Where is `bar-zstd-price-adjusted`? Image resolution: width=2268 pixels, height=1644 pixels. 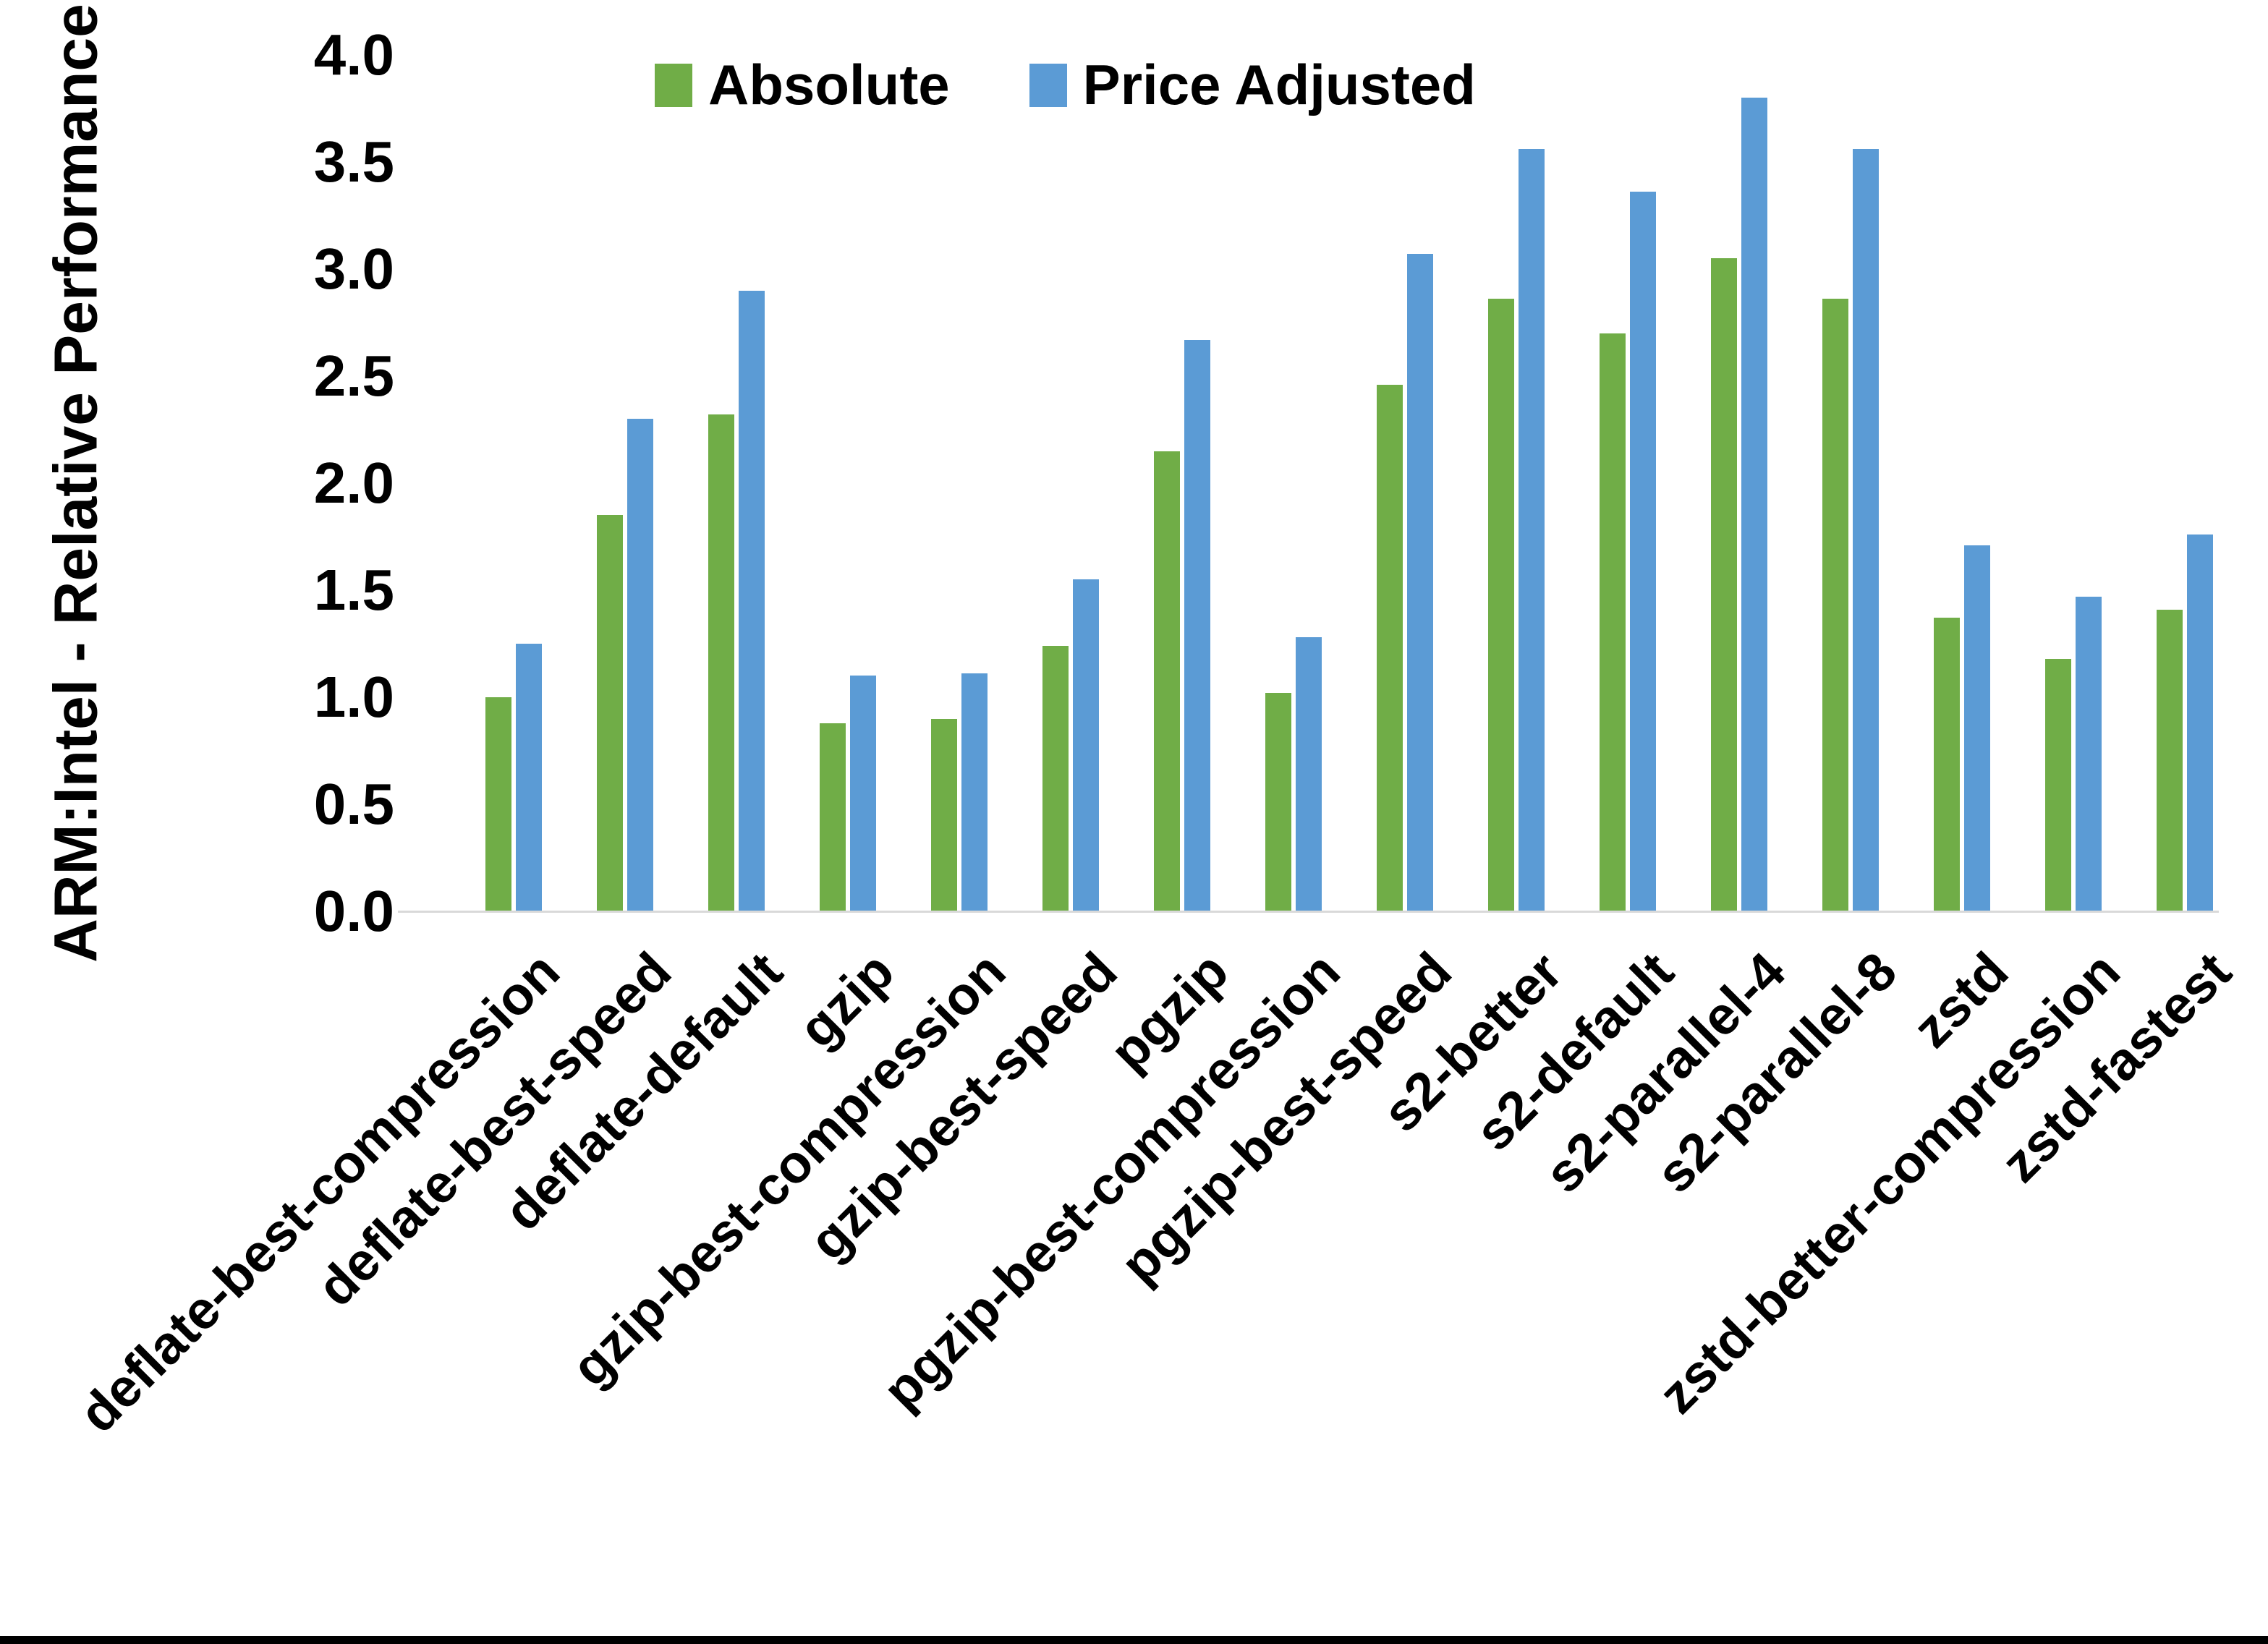 bar-zstd-price-adjusted is located at coordinates (1977, 728).